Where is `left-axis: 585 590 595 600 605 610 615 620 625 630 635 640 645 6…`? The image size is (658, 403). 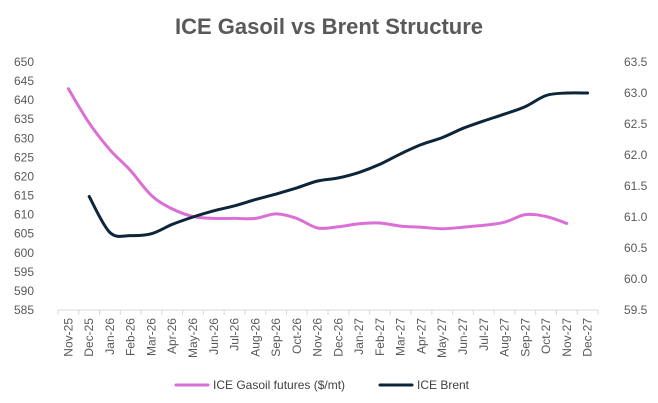
left-axis: 585 590 595 600 605 610 615 620 625 630 635 640 645 6… is located at coordinates (24, 186).